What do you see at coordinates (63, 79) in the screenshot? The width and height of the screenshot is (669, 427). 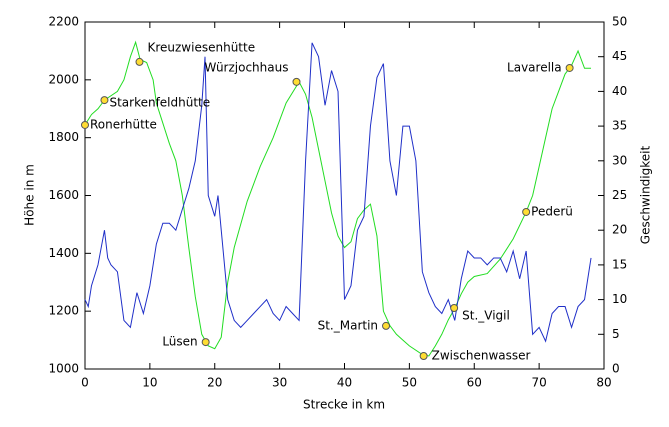 I see `y-tick-label: 2000` at bounding box center [63, 79].